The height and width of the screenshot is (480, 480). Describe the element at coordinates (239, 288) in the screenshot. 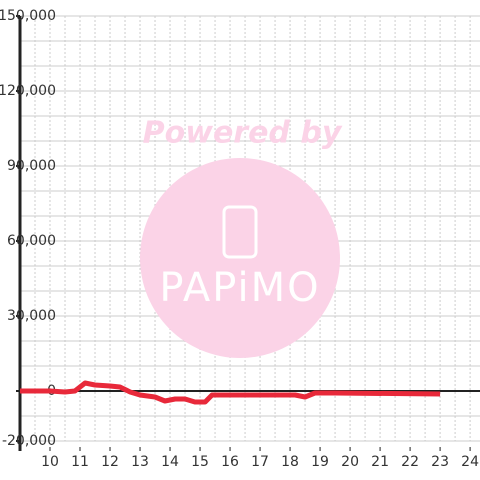

I see `watermark-logo: PAPiMO` at that location.